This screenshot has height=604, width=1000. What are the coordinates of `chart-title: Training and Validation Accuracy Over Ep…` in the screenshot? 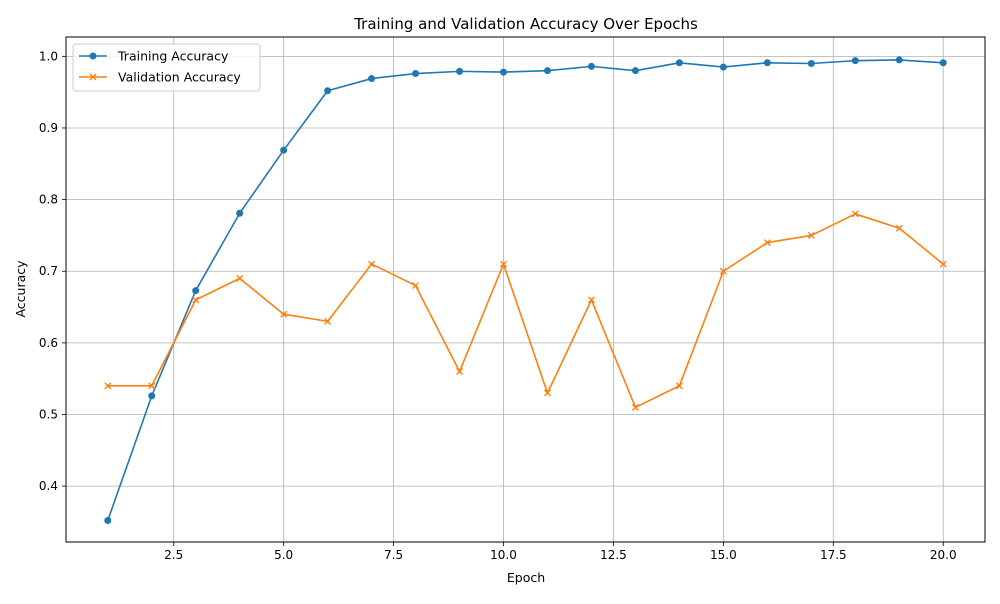 It's located at (525, 24).